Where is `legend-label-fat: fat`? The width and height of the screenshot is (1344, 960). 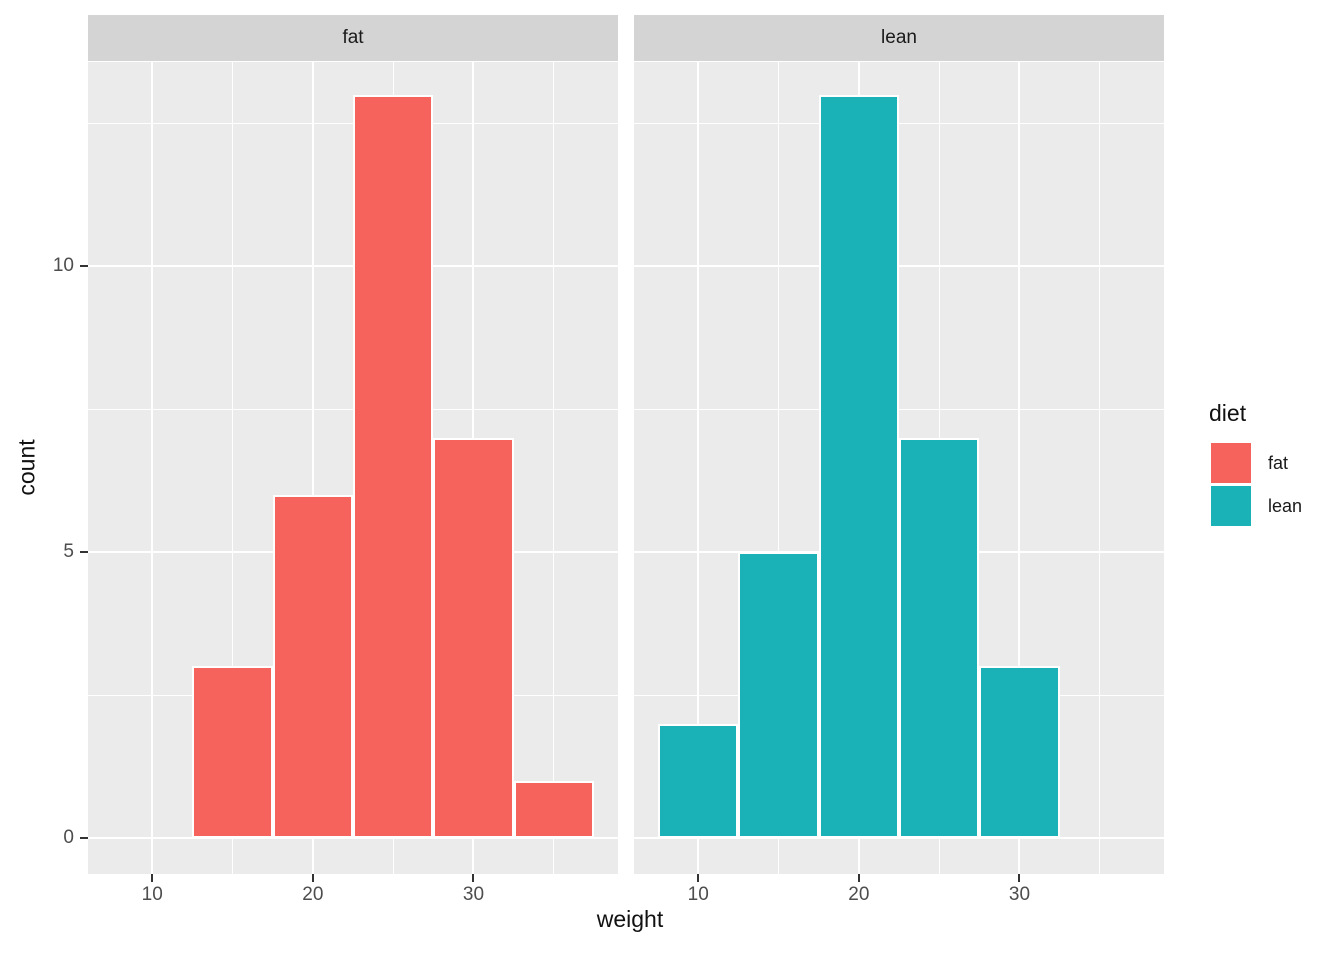
legend-label-fat: fat is located at coordinates (1278, 462).